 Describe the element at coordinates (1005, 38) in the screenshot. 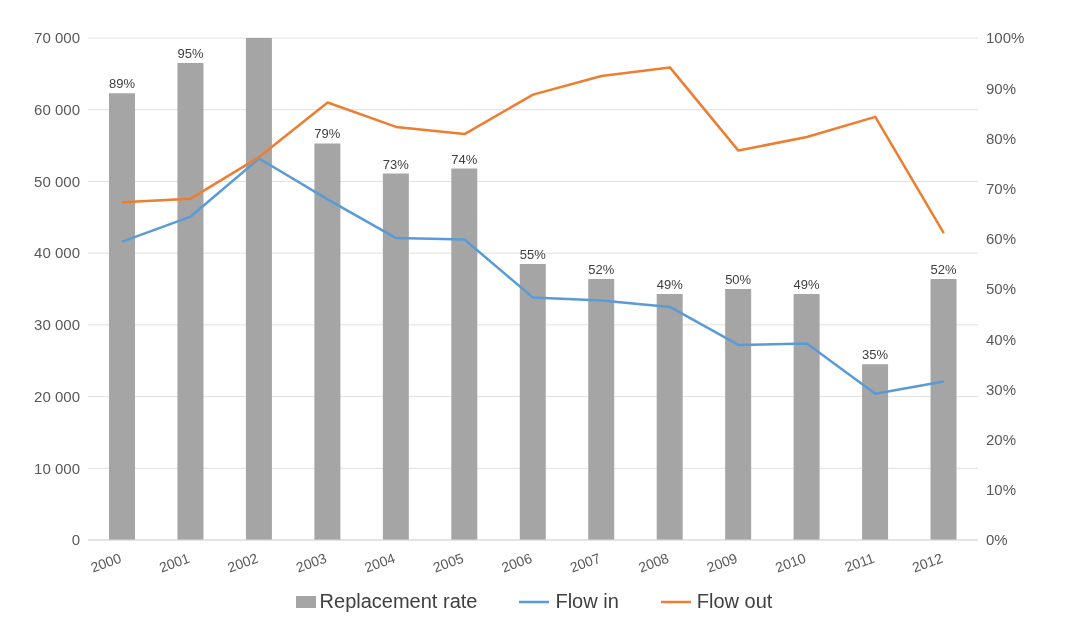

I see `y2-tick-label: 100%` at that location.